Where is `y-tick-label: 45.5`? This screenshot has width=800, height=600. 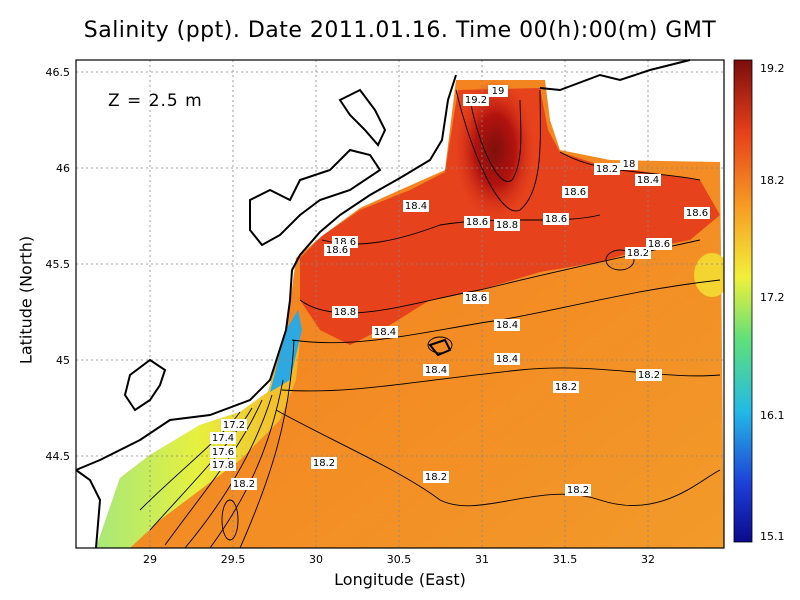 y-tick-label: 45.5 is located at coordinates (58, 264).